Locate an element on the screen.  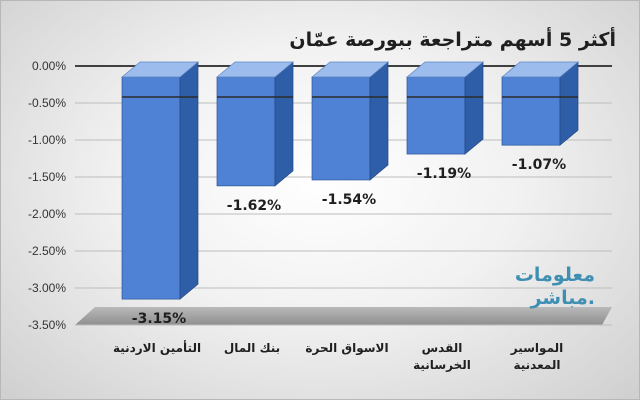
y-tick-label: -2.00% is located at coordinates (47, 214).